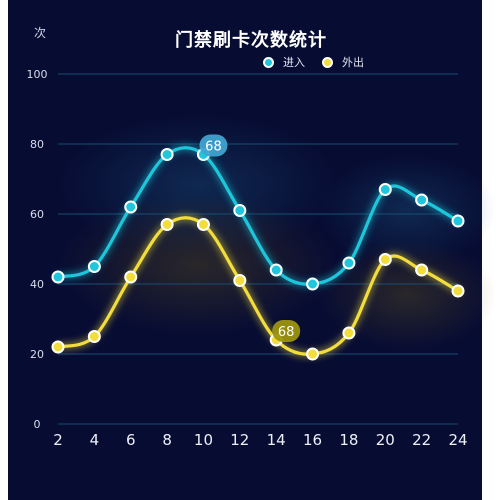 The height and width of the screenshot is (500, 500). I want to click on x-tick-label: 12, so click(239, 440).